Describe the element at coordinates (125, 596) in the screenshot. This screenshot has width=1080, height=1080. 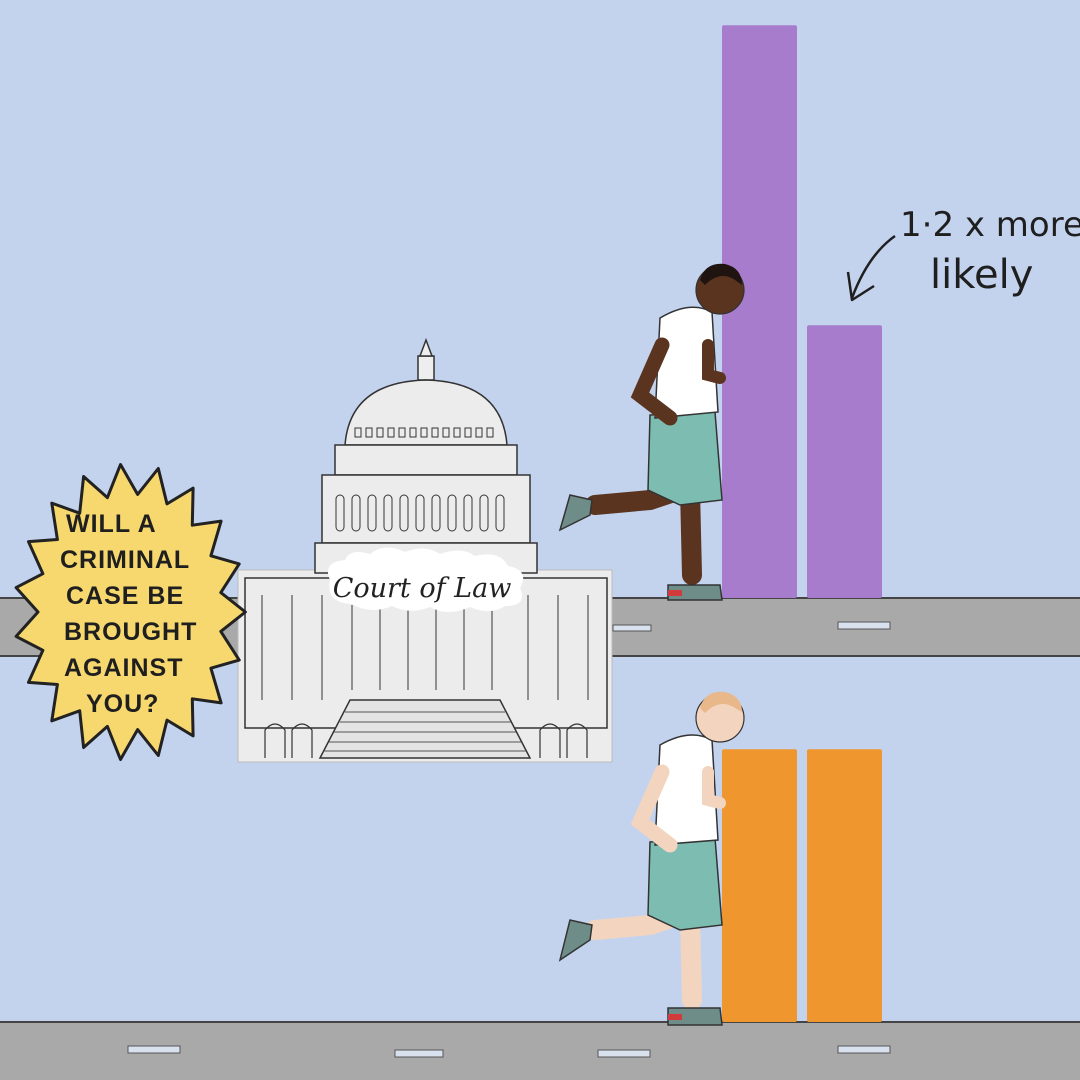
I see `badge-line-3: CASE BE` at that location.